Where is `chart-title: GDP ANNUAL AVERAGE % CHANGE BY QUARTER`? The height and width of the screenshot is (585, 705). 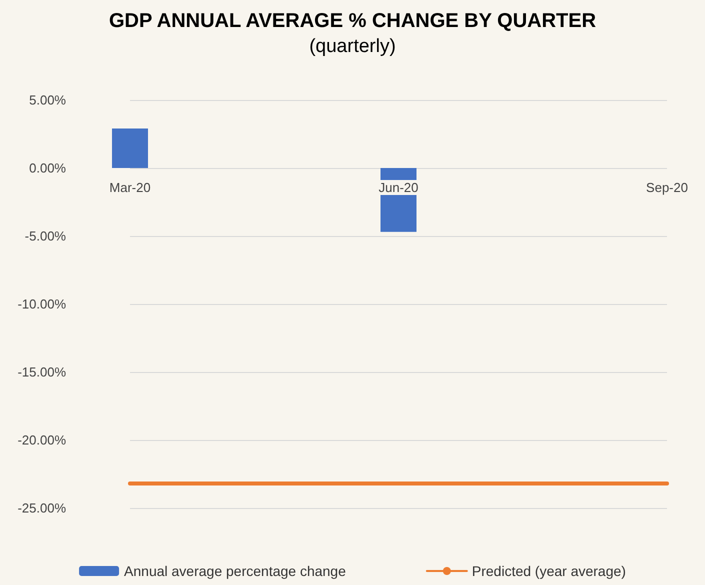 chart-title: GDP ANNUAL AVERAGE % CHANGE BY QUARTER is located at coordinates (352, 21).